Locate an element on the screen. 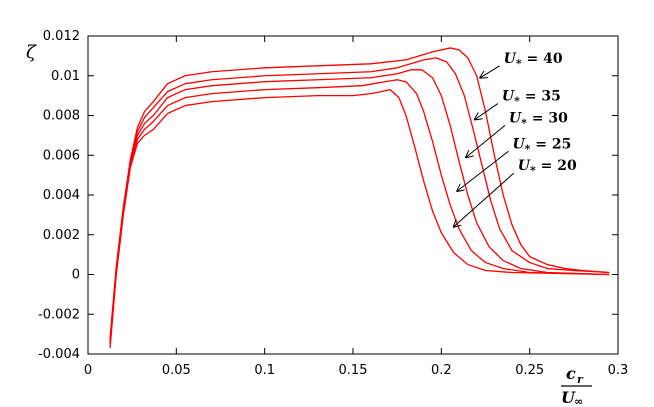 The image size is (654, 407). annotation-label: U* = 30 is located at coordinates (538, 119).